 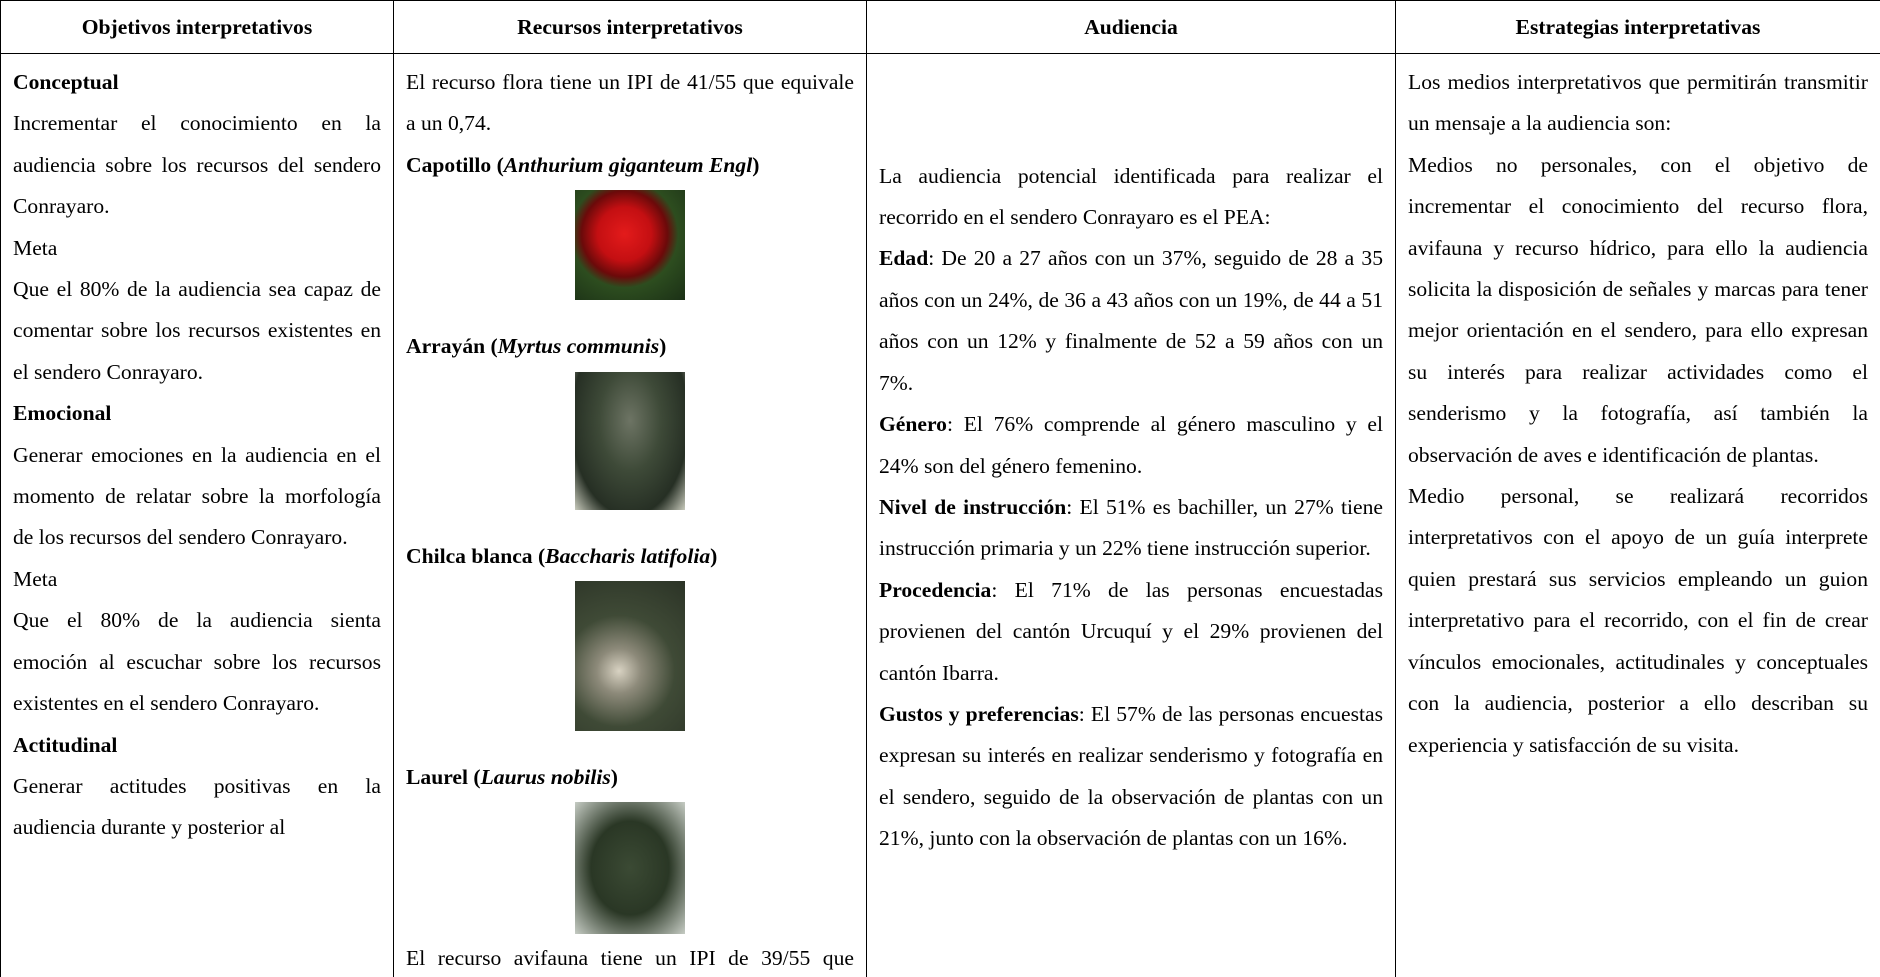 I want to click on species-name: Chilca blanca (, so click(x=476, y=555).